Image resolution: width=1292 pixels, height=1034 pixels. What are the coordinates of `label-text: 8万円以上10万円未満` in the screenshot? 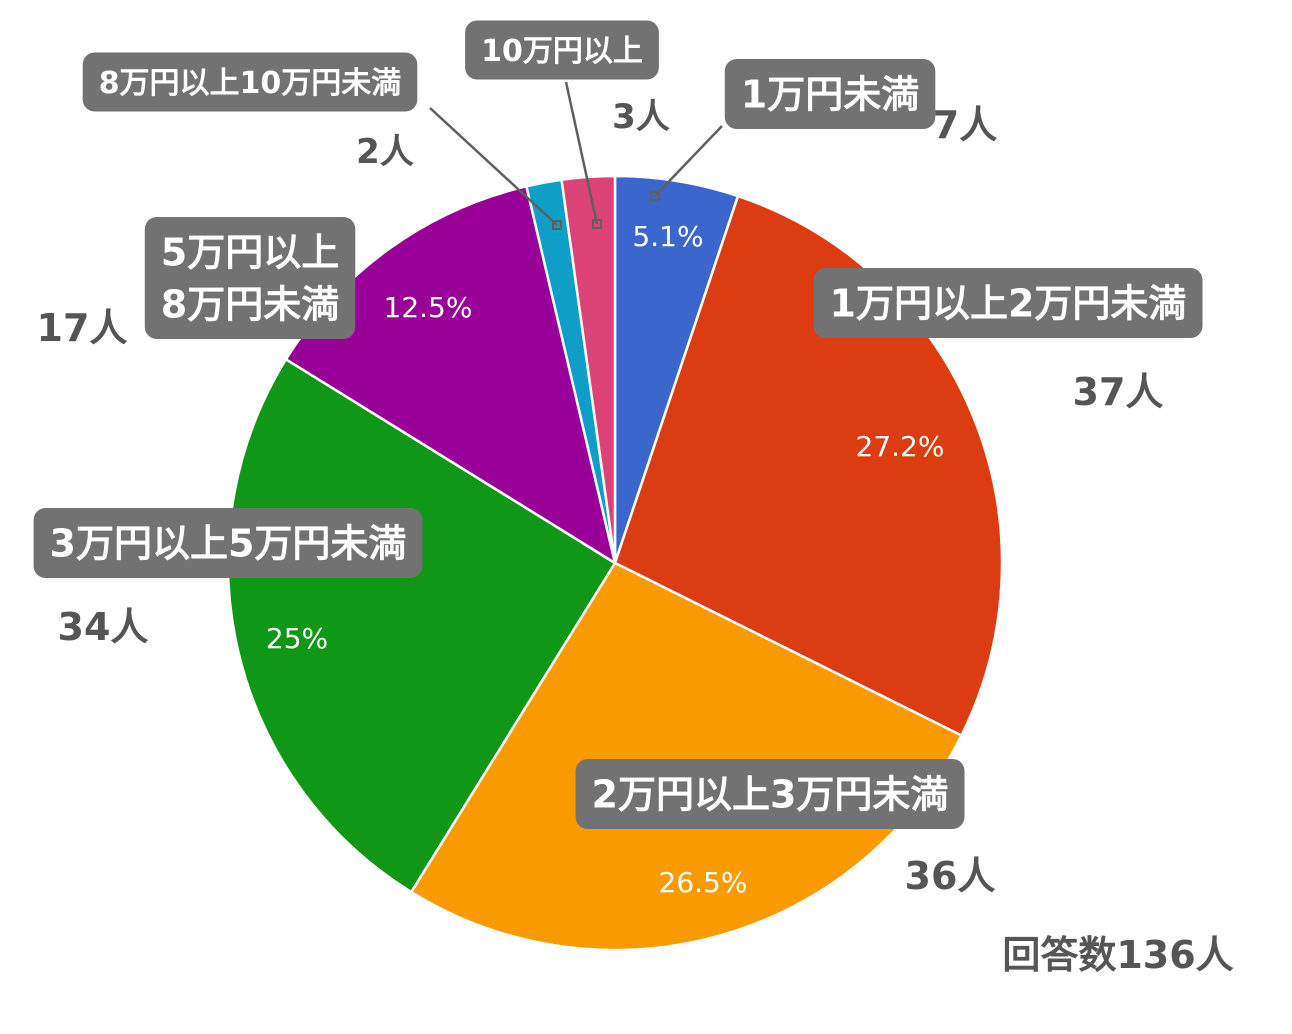 It's located at (250, 83).